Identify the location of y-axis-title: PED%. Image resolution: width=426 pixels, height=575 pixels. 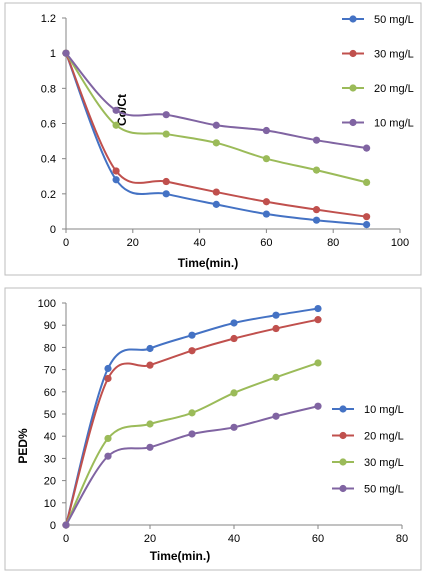
(23, 446).